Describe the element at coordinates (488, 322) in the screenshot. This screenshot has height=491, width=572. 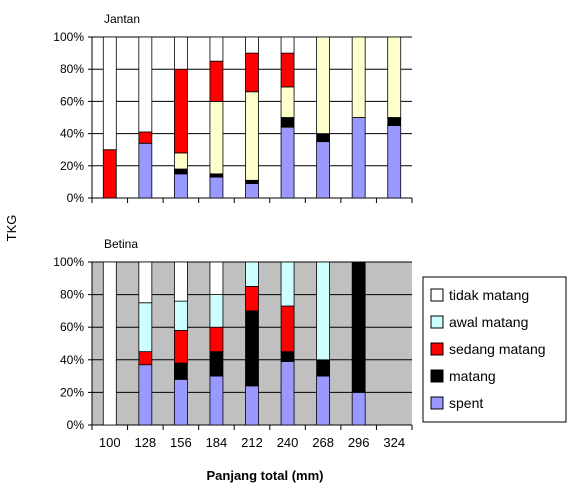
I see `legend-label: awal matang` at that location.